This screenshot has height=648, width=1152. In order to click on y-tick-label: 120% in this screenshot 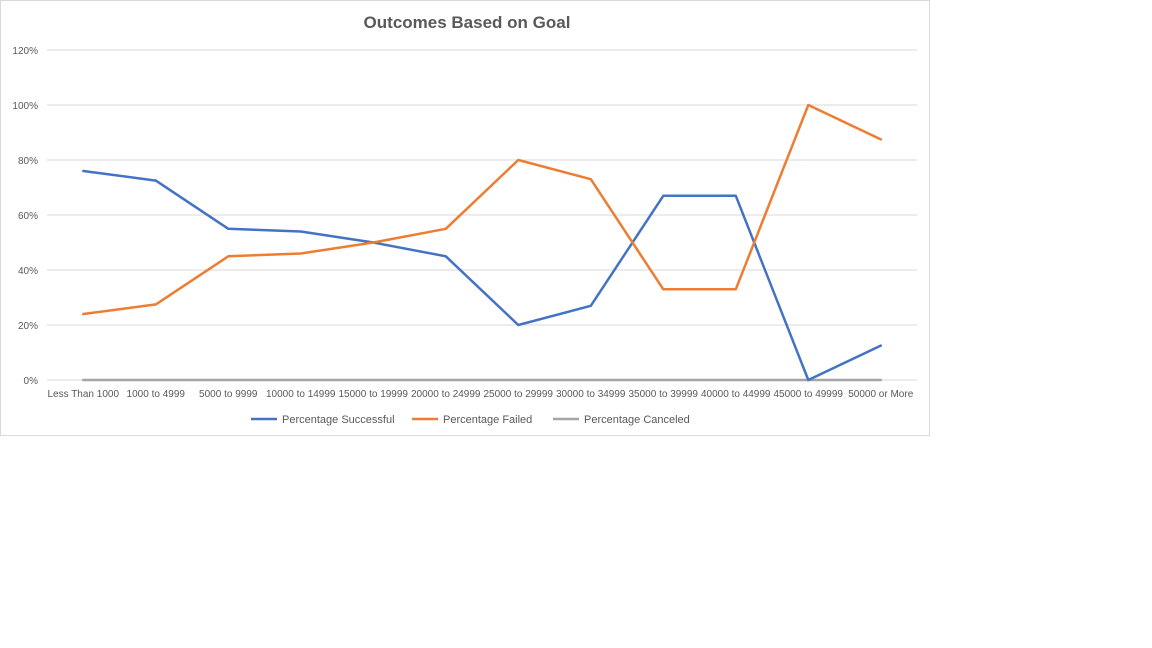, I will do `click(25, 51)`.